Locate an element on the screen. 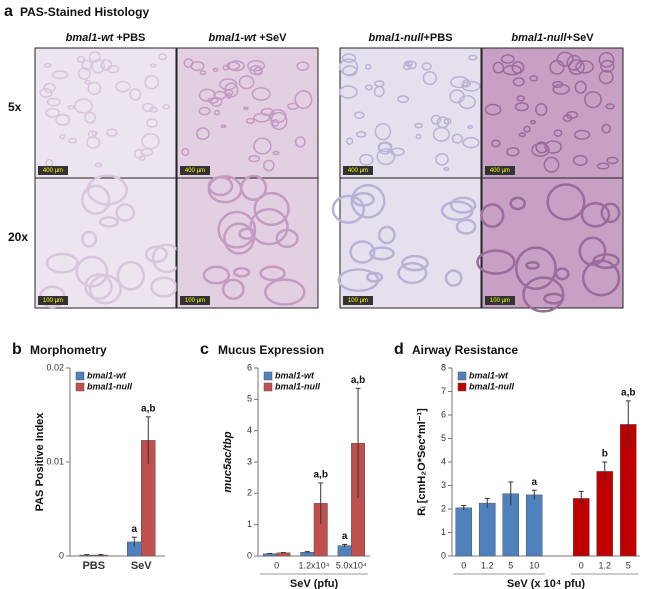  row-label: 20x is located at coordinates (18, 237).